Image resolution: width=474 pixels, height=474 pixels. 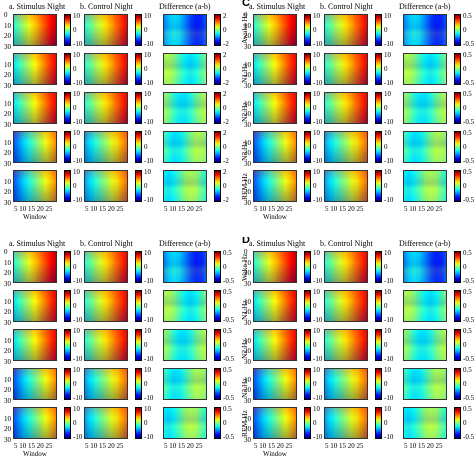 What do you see at coordinates (346, 243) in the screenshot?
I see `column-title: b. Control Night` at bounding box center [346, 243].